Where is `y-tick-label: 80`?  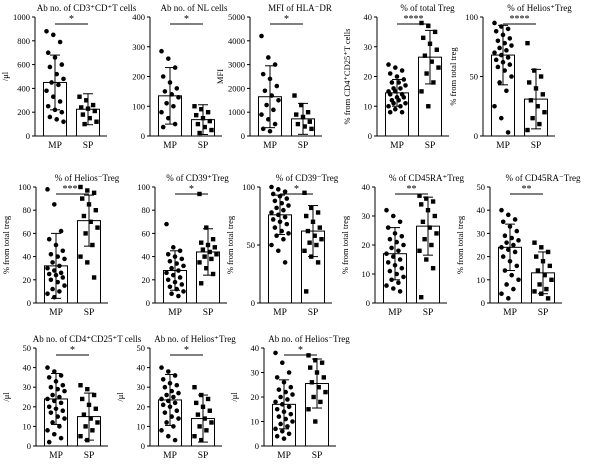 y-tick-label: 80 is located at coordinates (146, 210).